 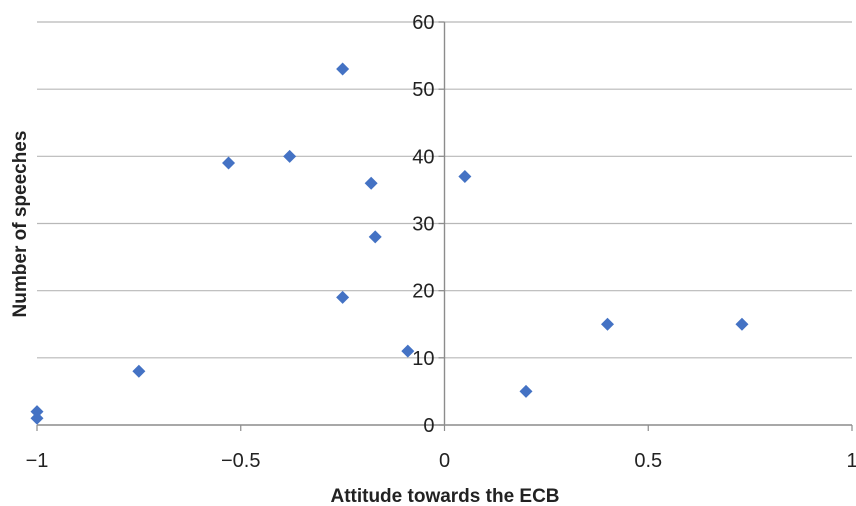 I want to click on y-tick-label: 60, so click(x=423, y=23).